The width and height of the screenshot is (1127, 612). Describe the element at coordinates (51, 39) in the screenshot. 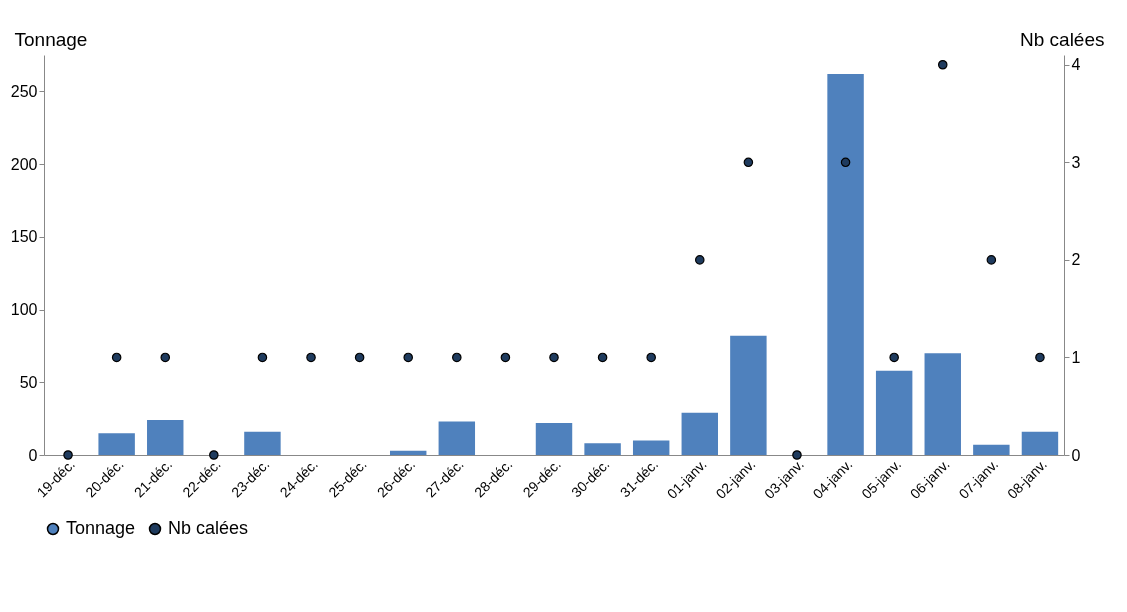

I see `y-axis-title: Tonnage` at that location.